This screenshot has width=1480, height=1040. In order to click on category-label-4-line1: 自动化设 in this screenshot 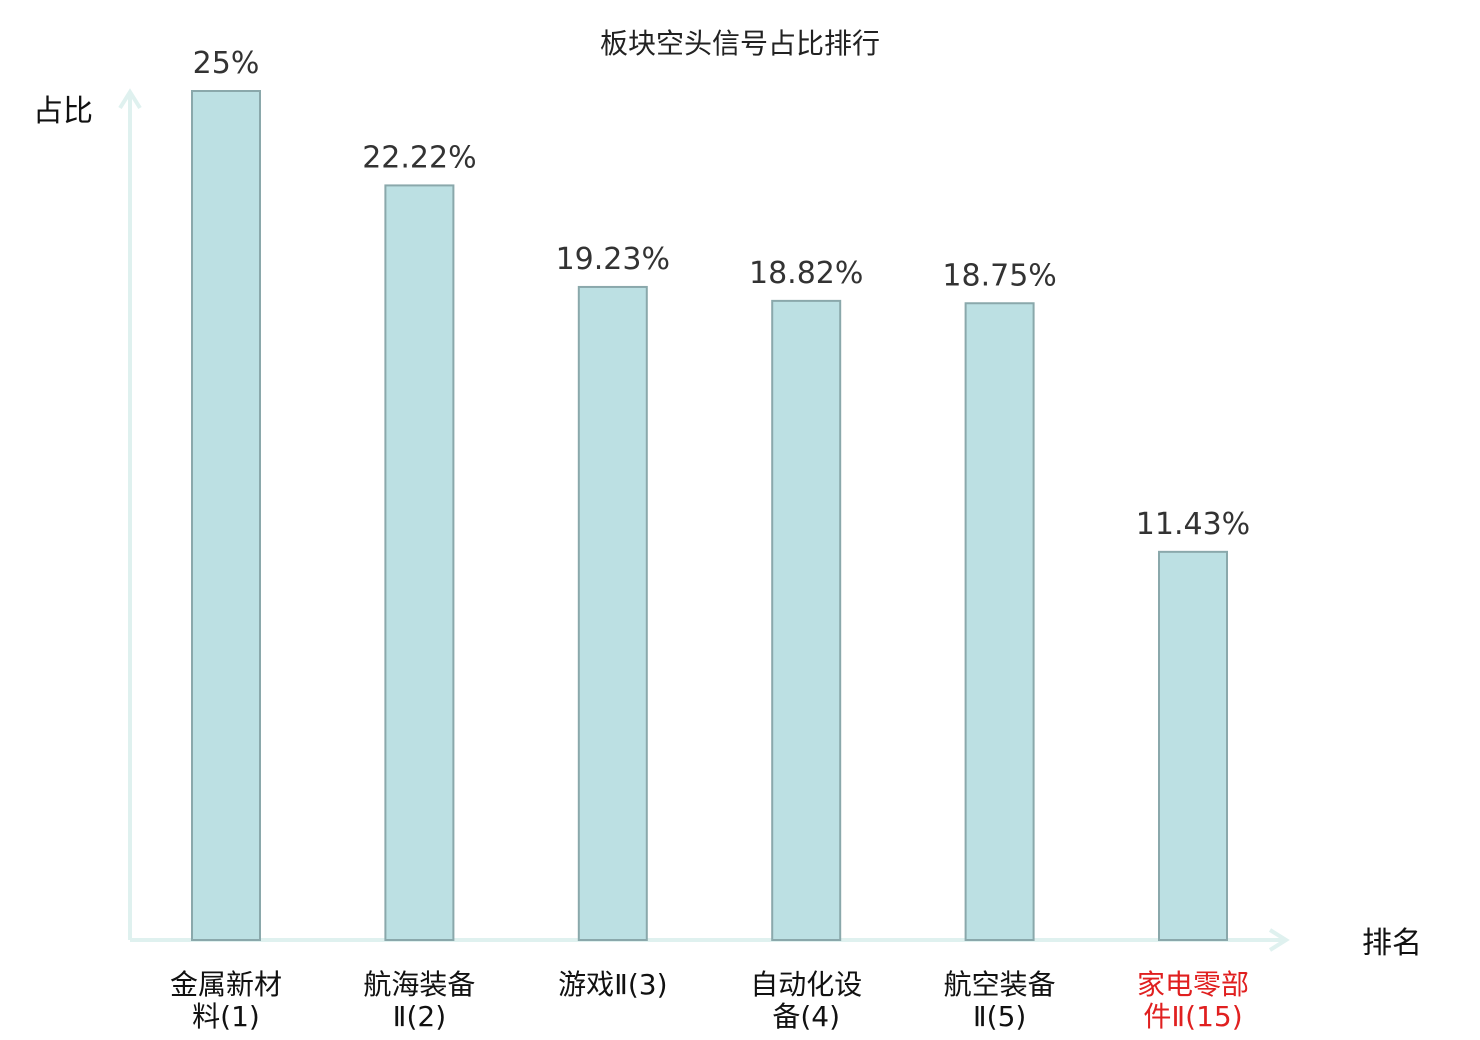, I will do `click(806, 984)`.